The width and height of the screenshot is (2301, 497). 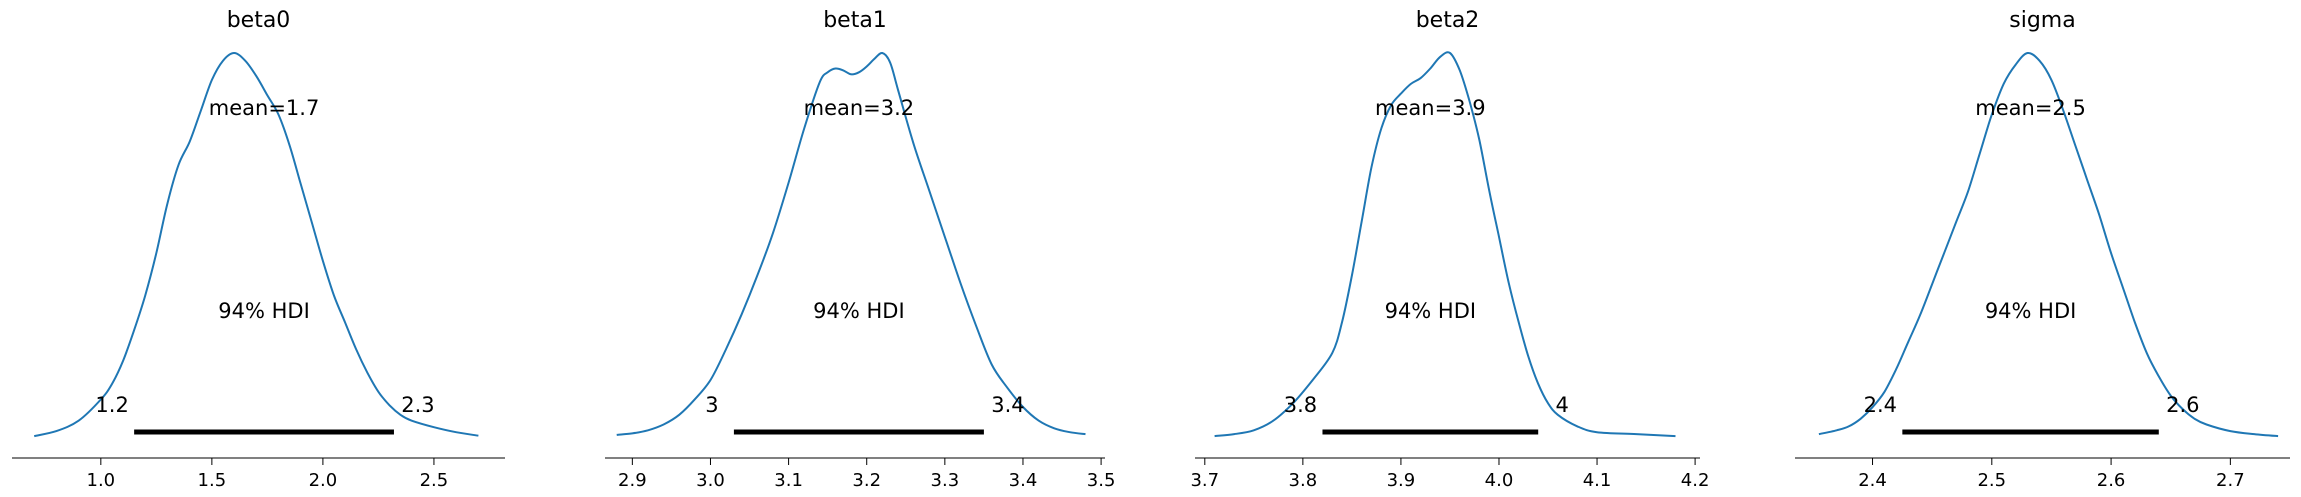 What do you see at coordinates (2111, 480) in the screenshot?
I see `x-tick-label: 2.6` at bounding box center [2111, 480].